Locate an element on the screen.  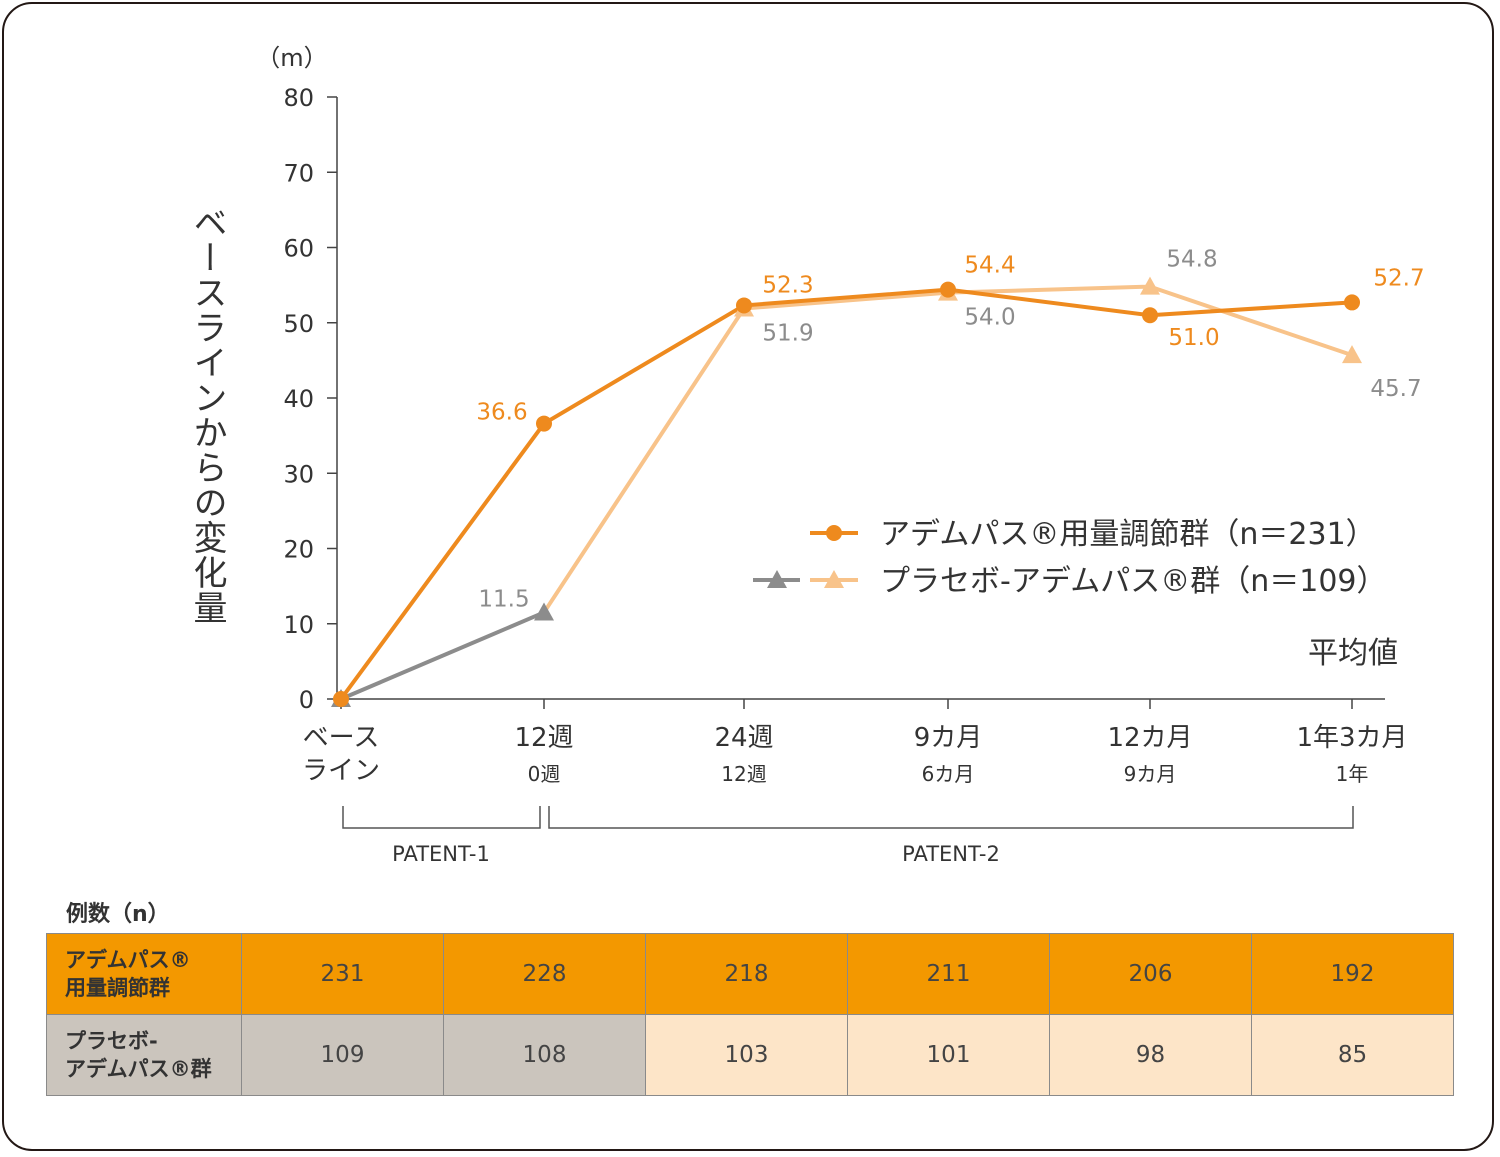
row-label-line: アデムパス® is located at coordinates (128, 960).